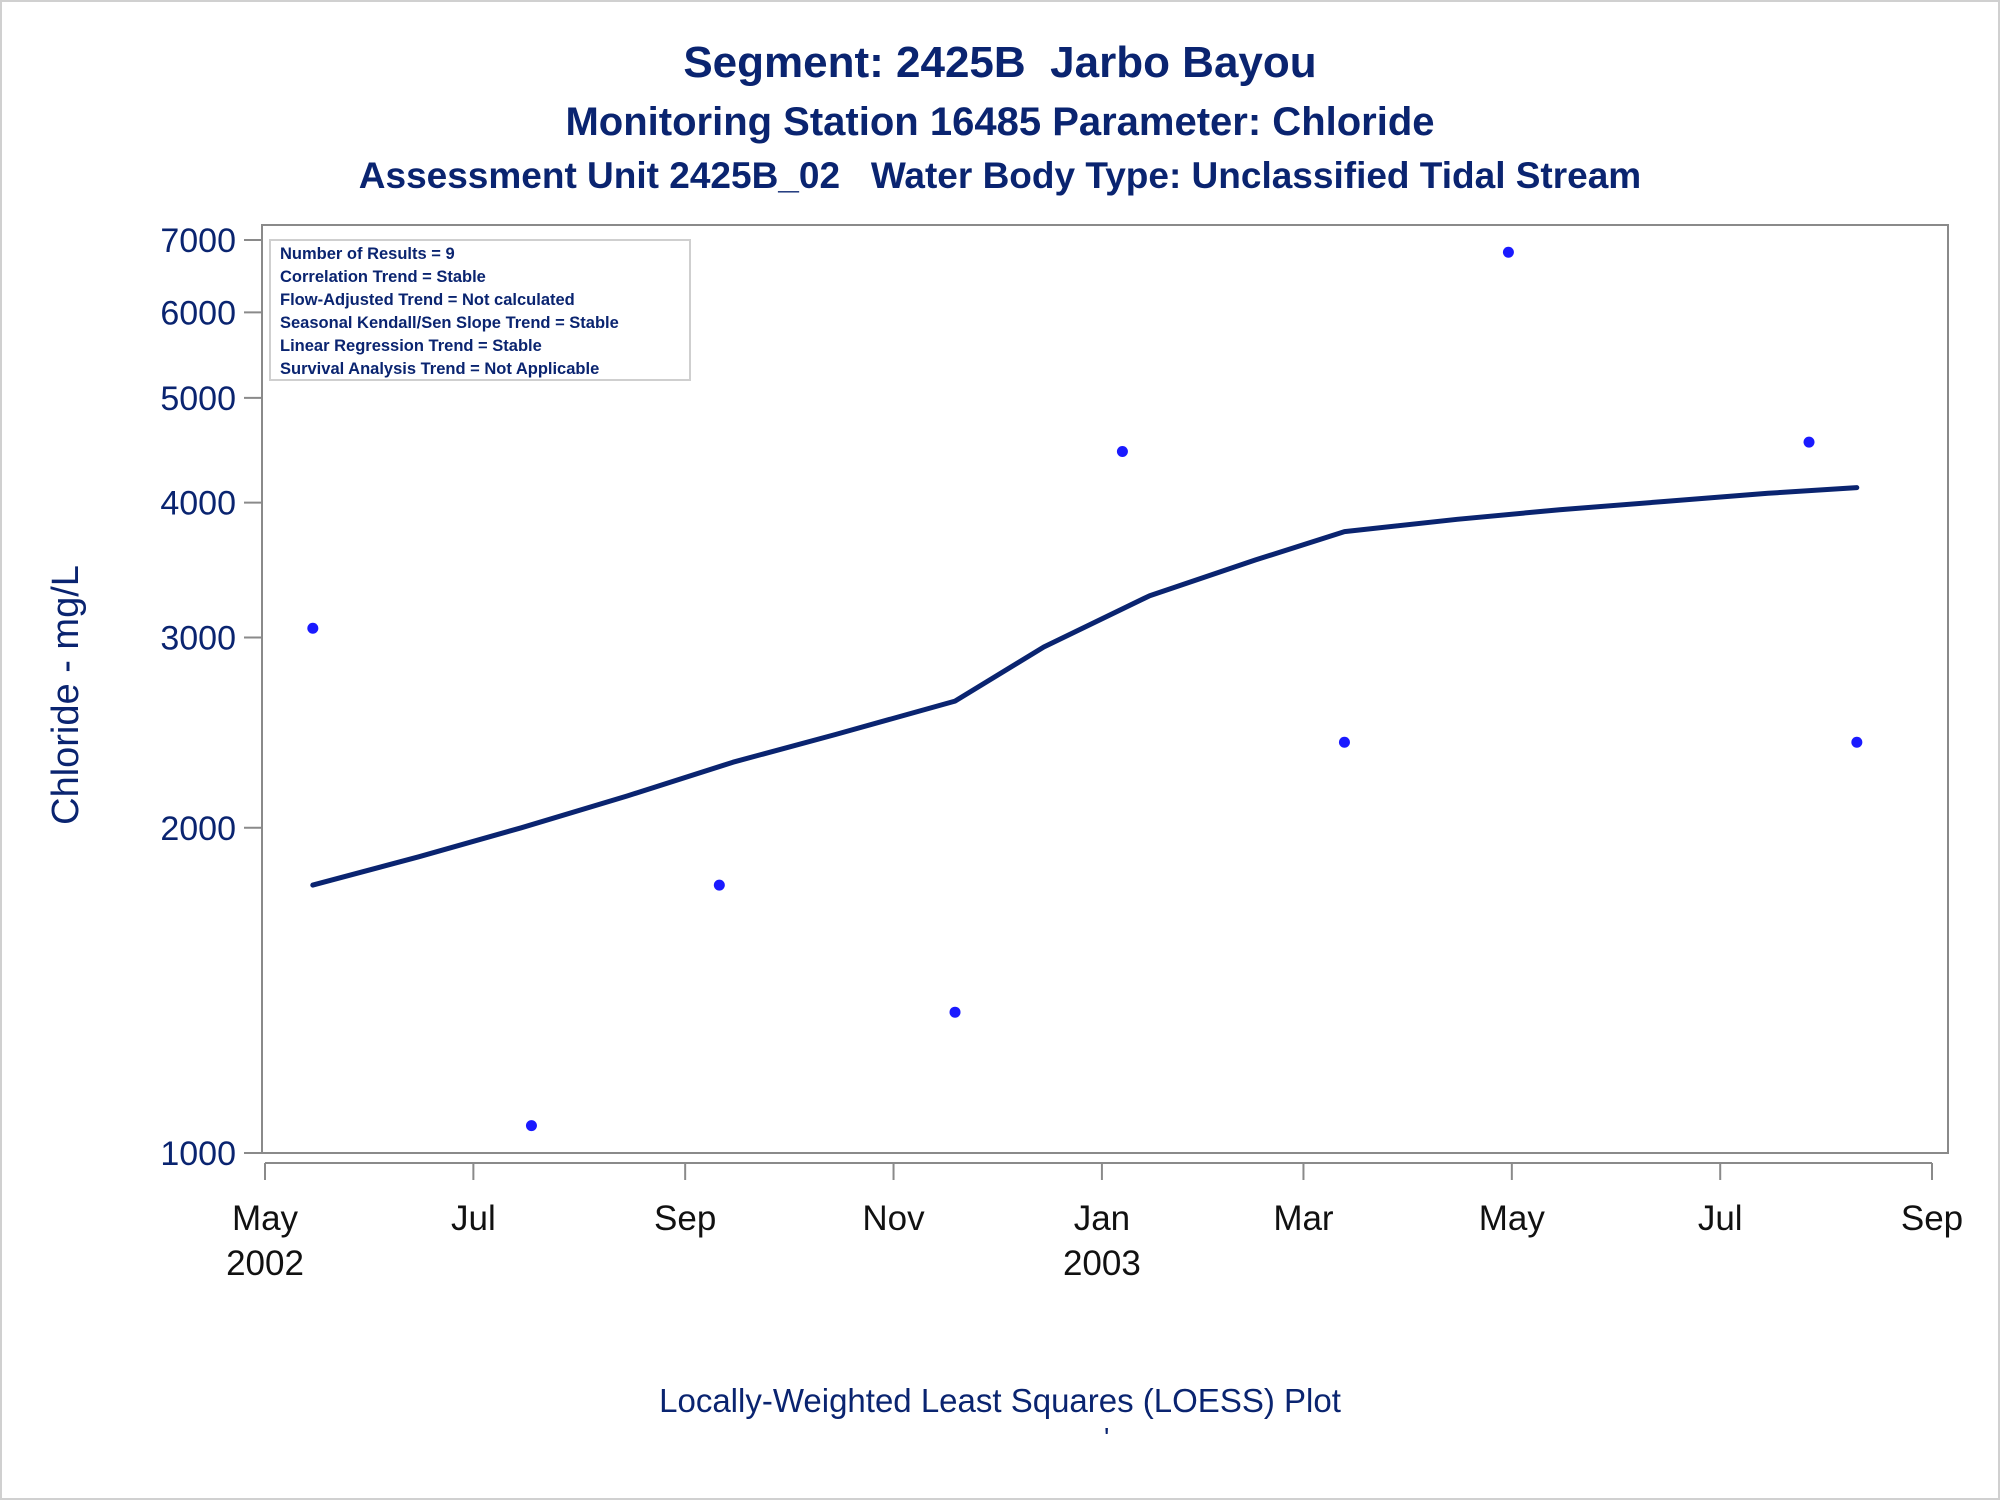 The width and height of the screenshot is (2000, 1500). What do you see at coordinates (265, 1218) in the screenshot?
I see `x-tick-label-may-0: May` at bounding box center [265, 1218].